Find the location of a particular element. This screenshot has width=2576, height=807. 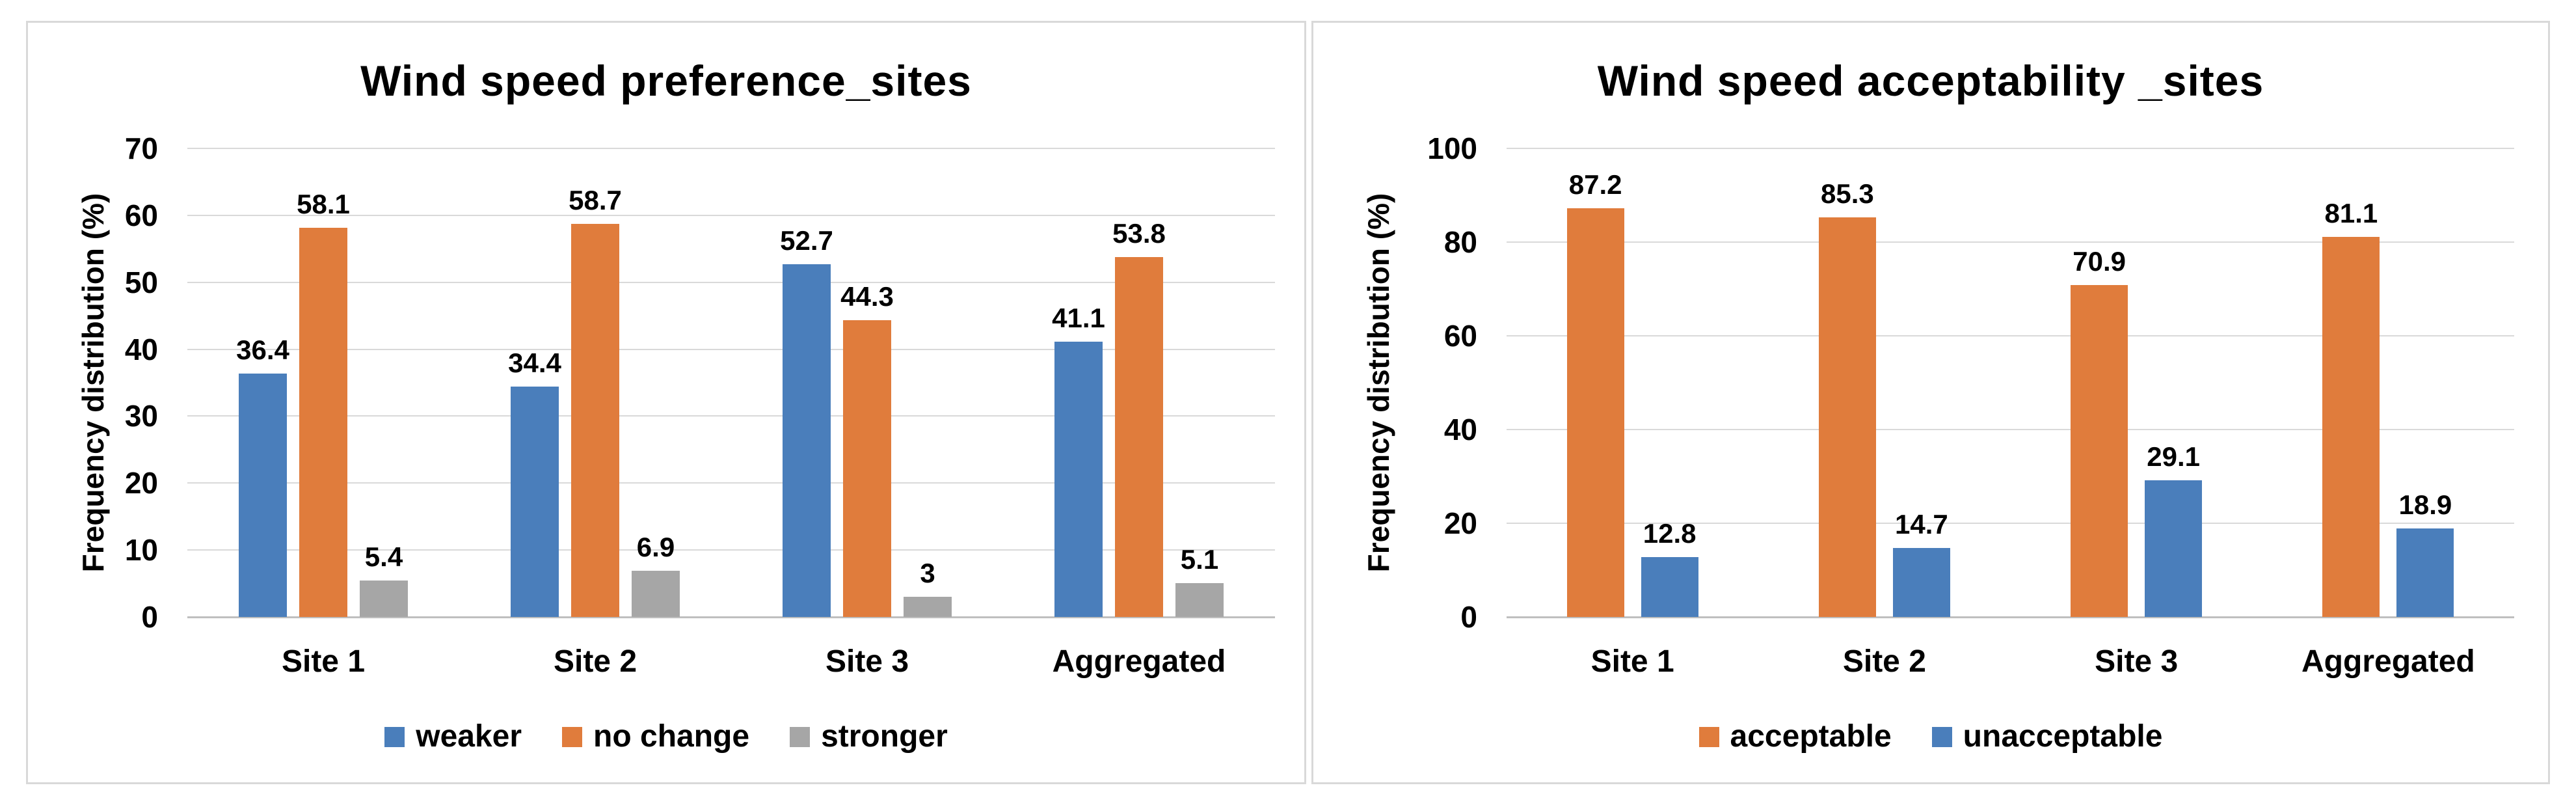

legend-label-weaker: weaker is located at coordinates (469, 736).